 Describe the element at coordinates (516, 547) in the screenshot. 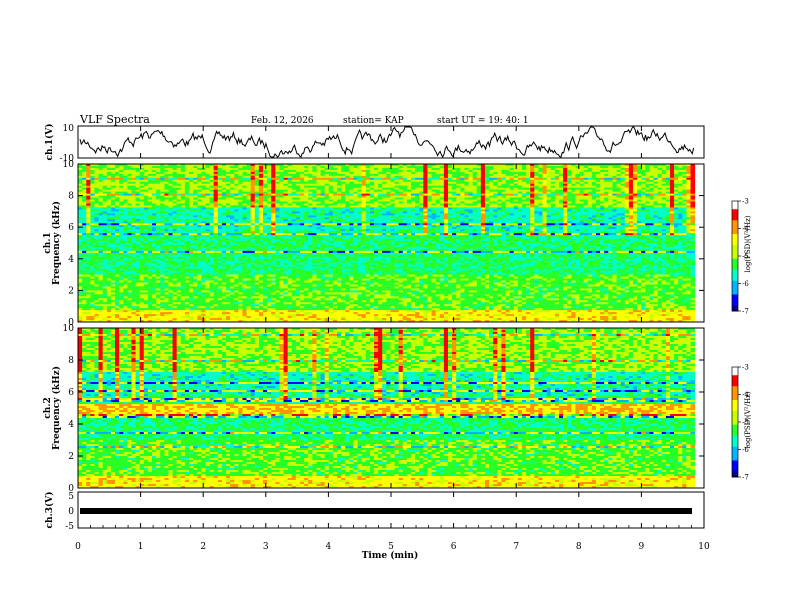

I see `time-axis-tick-label: 7` at that location.